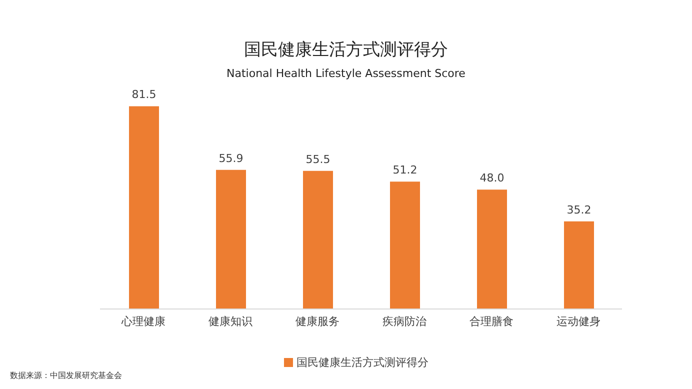 This screenshot has height=389, width=692. What do you see at coordinates (144, 95) in the screenshot?
I see `data-label: 81.5` at bounding box center [144, 95].